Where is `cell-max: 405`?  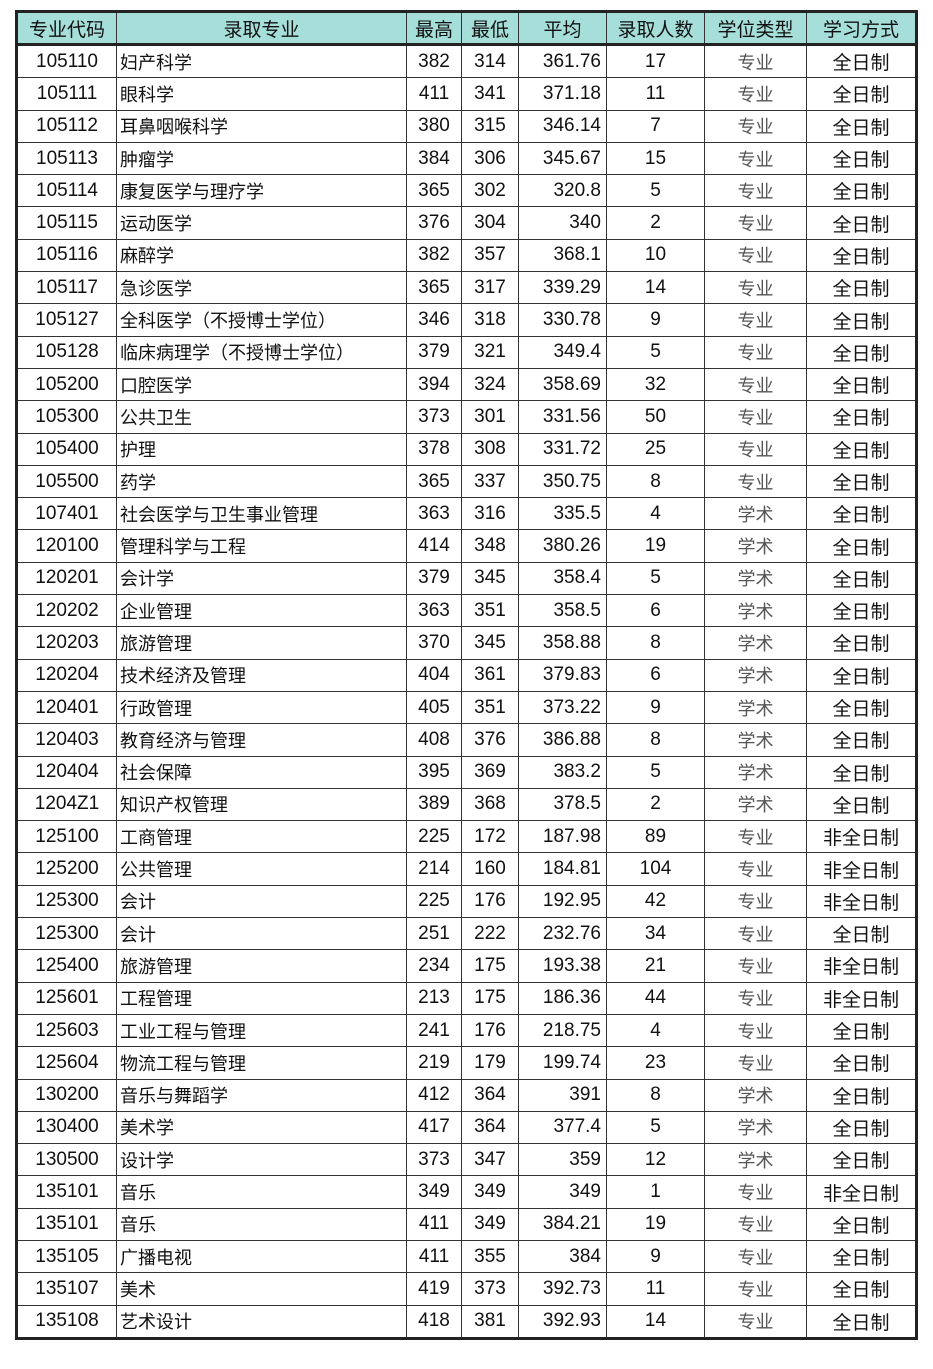 cell-max: 405 is located at coordinates (434, 707).